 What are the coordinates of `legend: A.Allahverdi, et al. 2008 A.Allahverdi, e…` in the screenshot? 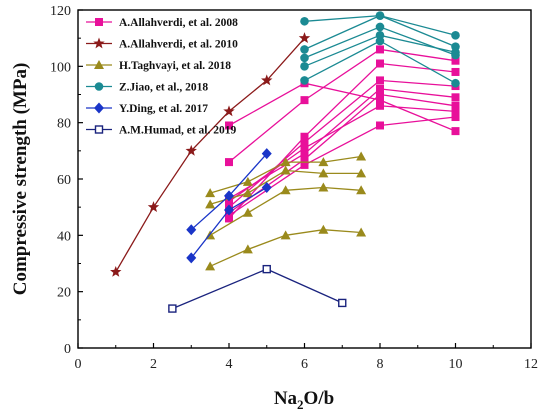 It's located at (162, 77).